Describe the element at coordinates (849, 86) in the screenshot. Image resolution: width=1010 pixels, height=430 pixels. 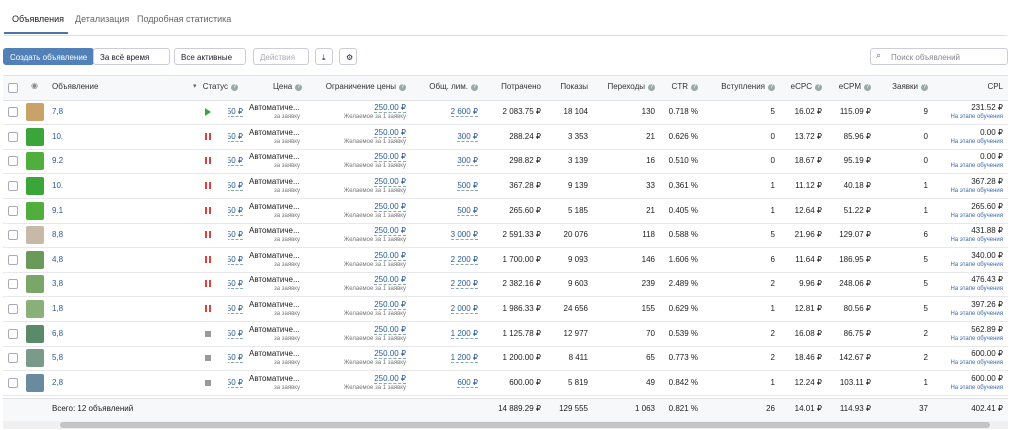
I see `header-label: eCPM` at that location.